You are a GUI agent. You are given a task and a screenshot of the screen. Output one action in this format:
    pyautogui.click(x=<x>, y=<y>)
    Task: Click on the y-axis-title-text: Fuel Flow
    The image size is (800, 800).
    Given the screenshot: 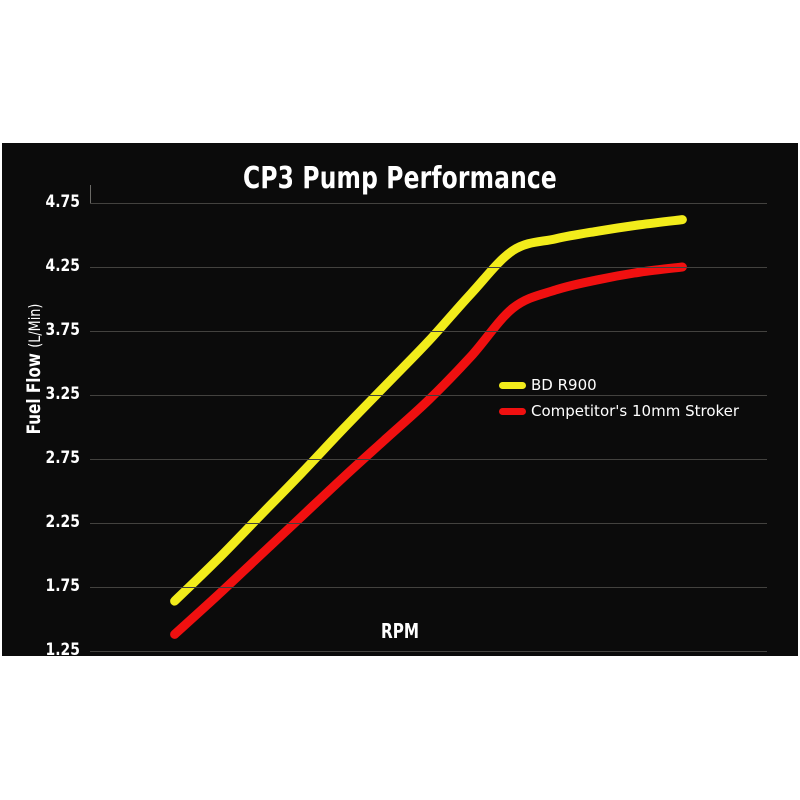 What is the action you would take?
    pyautogui.click(x=34, y=394)
    